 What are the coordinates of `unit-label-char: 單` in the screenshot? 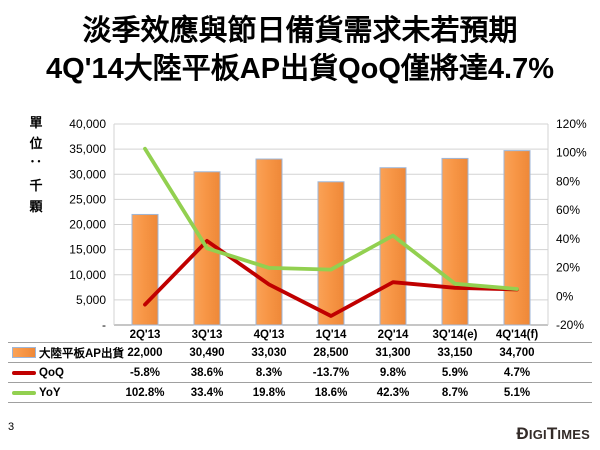 It's located at (36, 122).